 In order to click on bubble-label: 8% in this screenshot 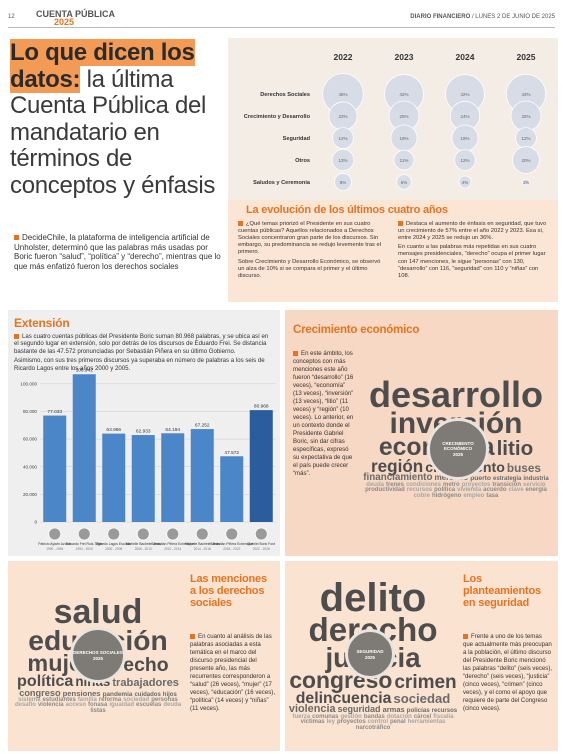, I will do `click(343, 182)`.